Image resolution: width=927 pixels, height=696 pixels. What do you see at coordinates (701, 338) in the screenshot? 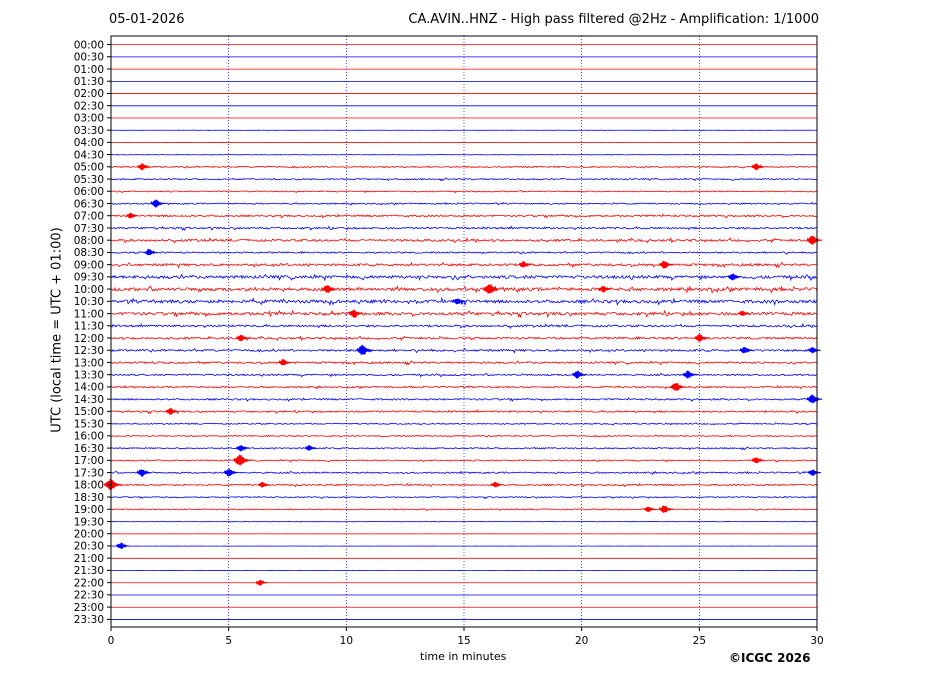
I see `event-12:00-16` at bounding box center [701, 338].